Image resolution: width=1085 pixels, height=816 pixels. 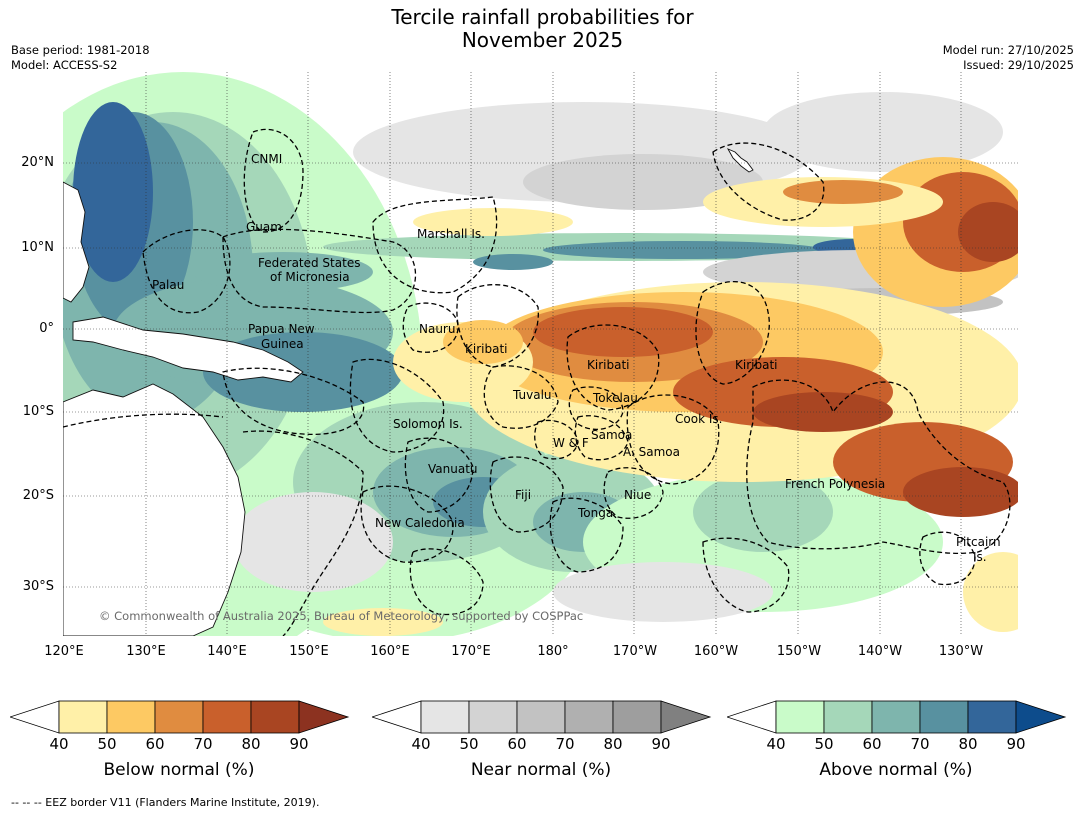 What do you see at coordinates (768, 181) in the screenshot?
I see `eez-hawaii` at bounding box center [768, 181].